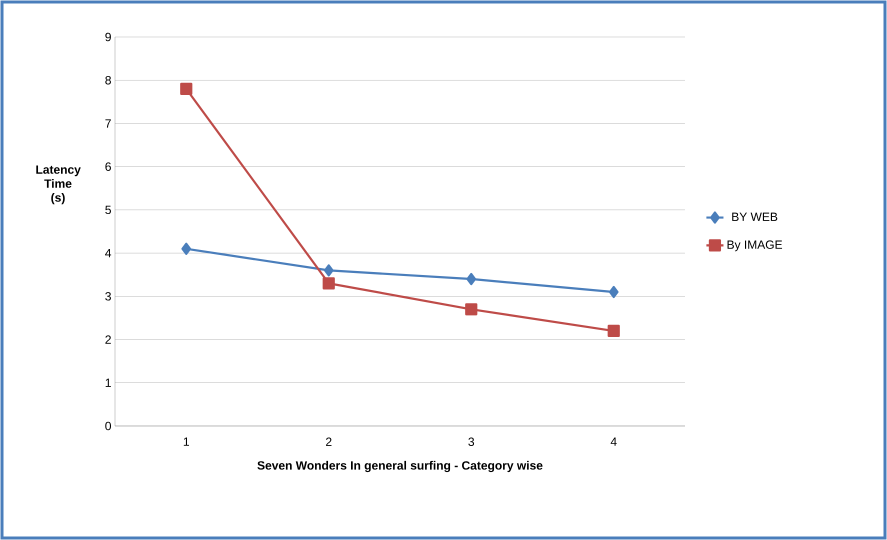 This screenshot has width=887, height=540. I want to click on y-tick-label: 5, so click(108, 210).